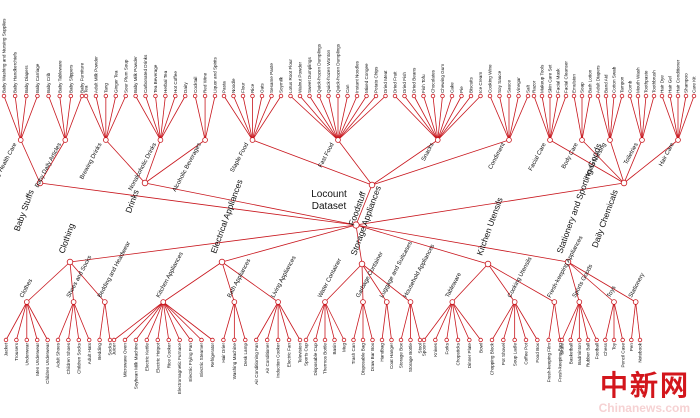 This screenshot has width=700, height=418. Describe the element at coordinates (385, 81) in the screenshot. I see `leaf-label: Dried Meat` at that location.